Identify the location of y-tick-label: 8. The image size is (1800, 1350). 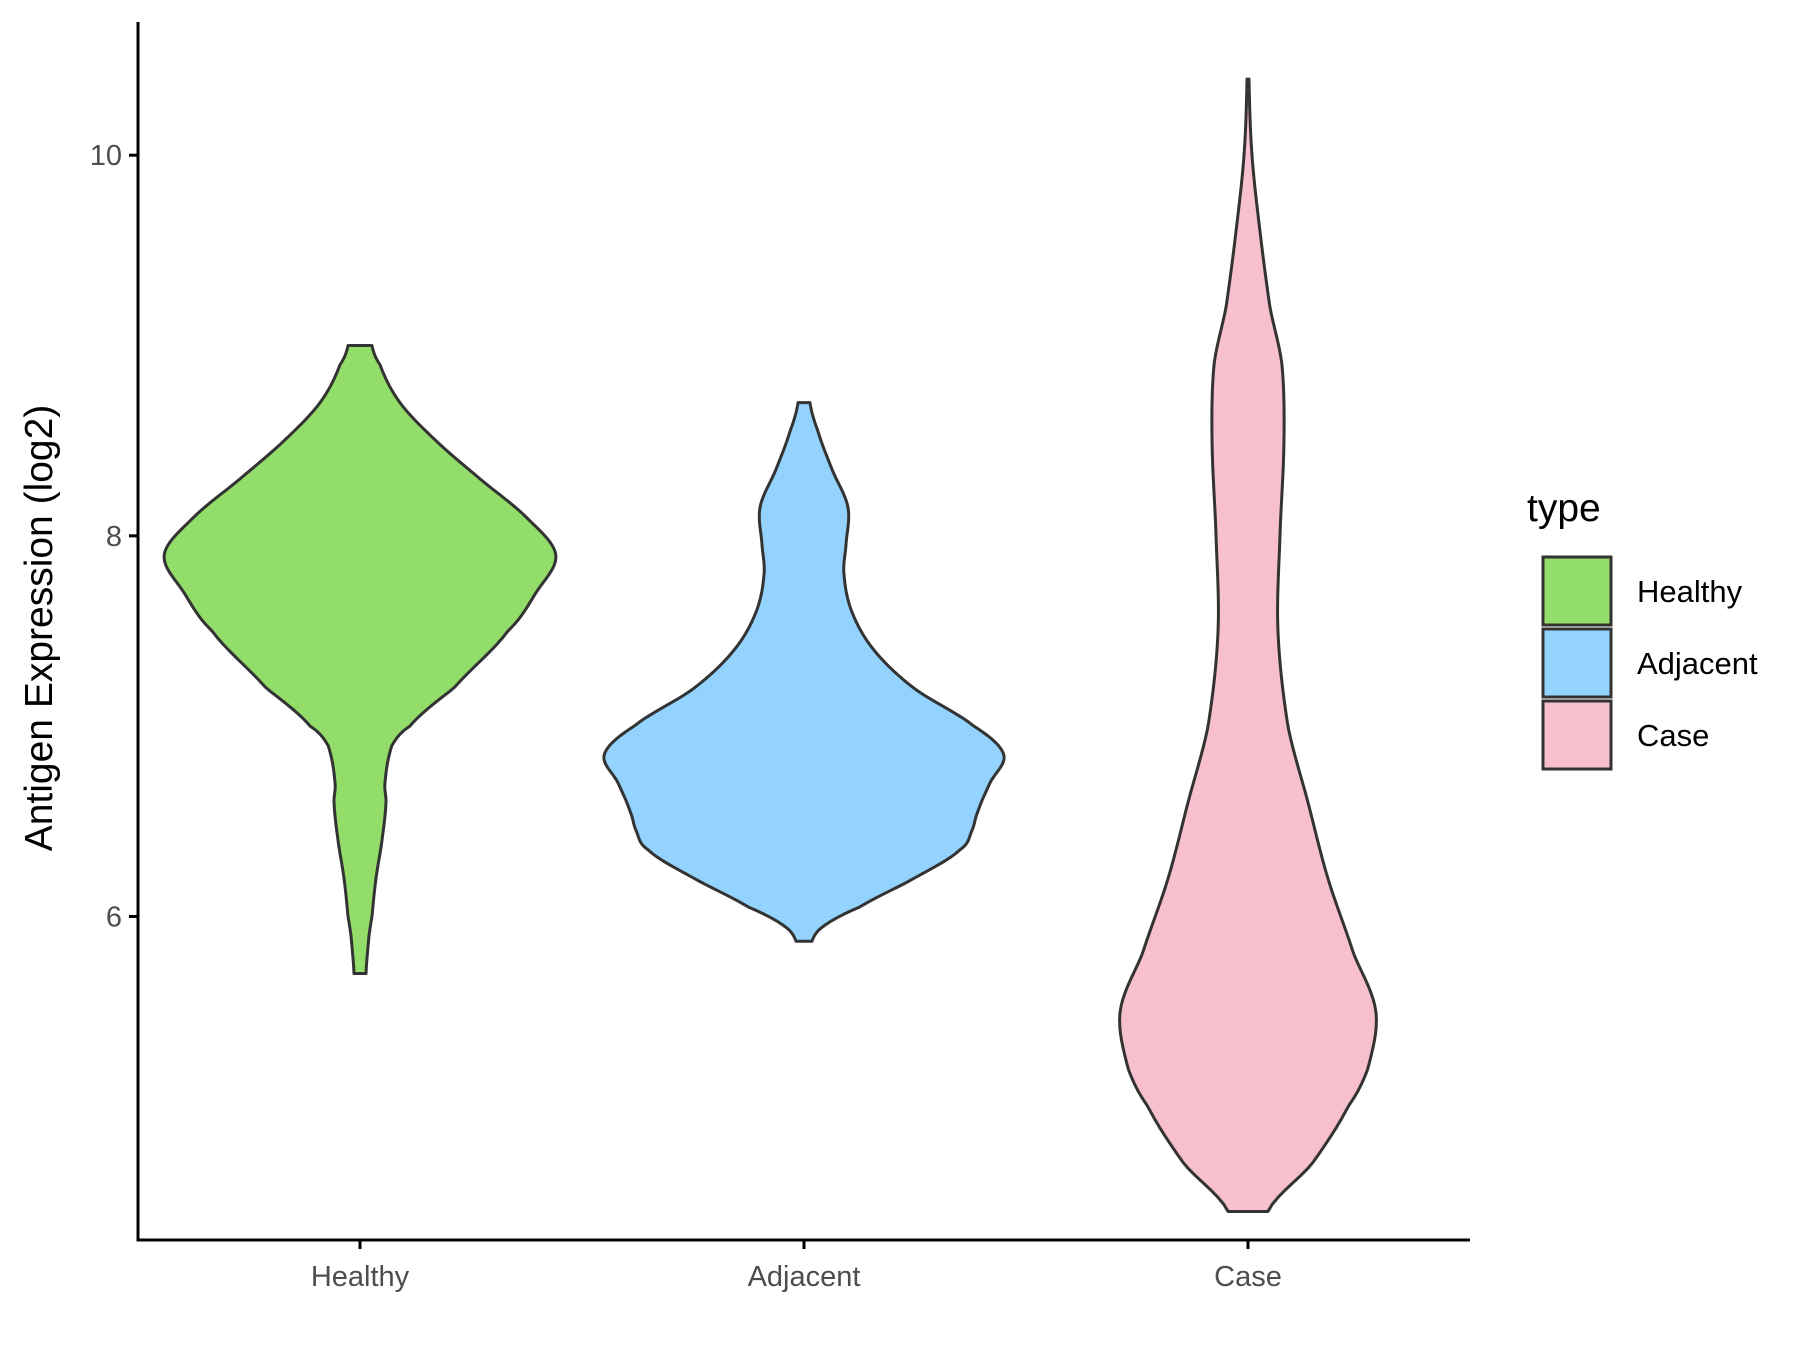
(114, 537).